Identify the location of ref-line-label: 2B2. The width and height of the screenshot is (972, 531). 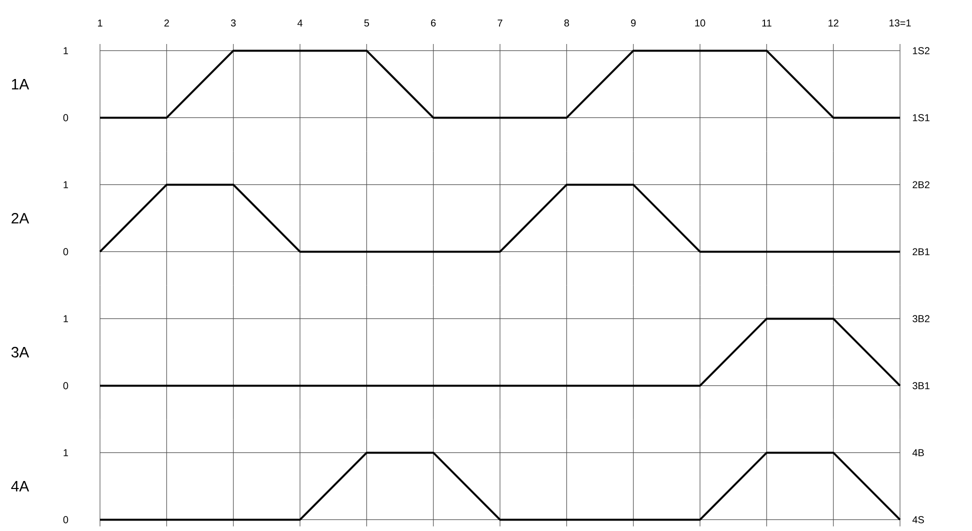
(921, 184).